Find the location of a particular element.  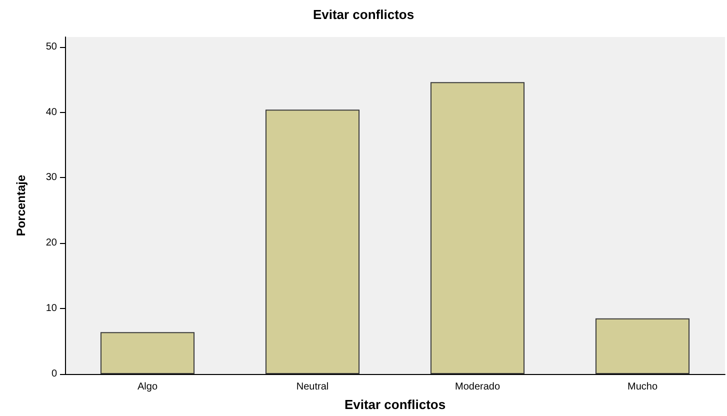

y-tick-label: 50 is located at coordinates (52, 46).